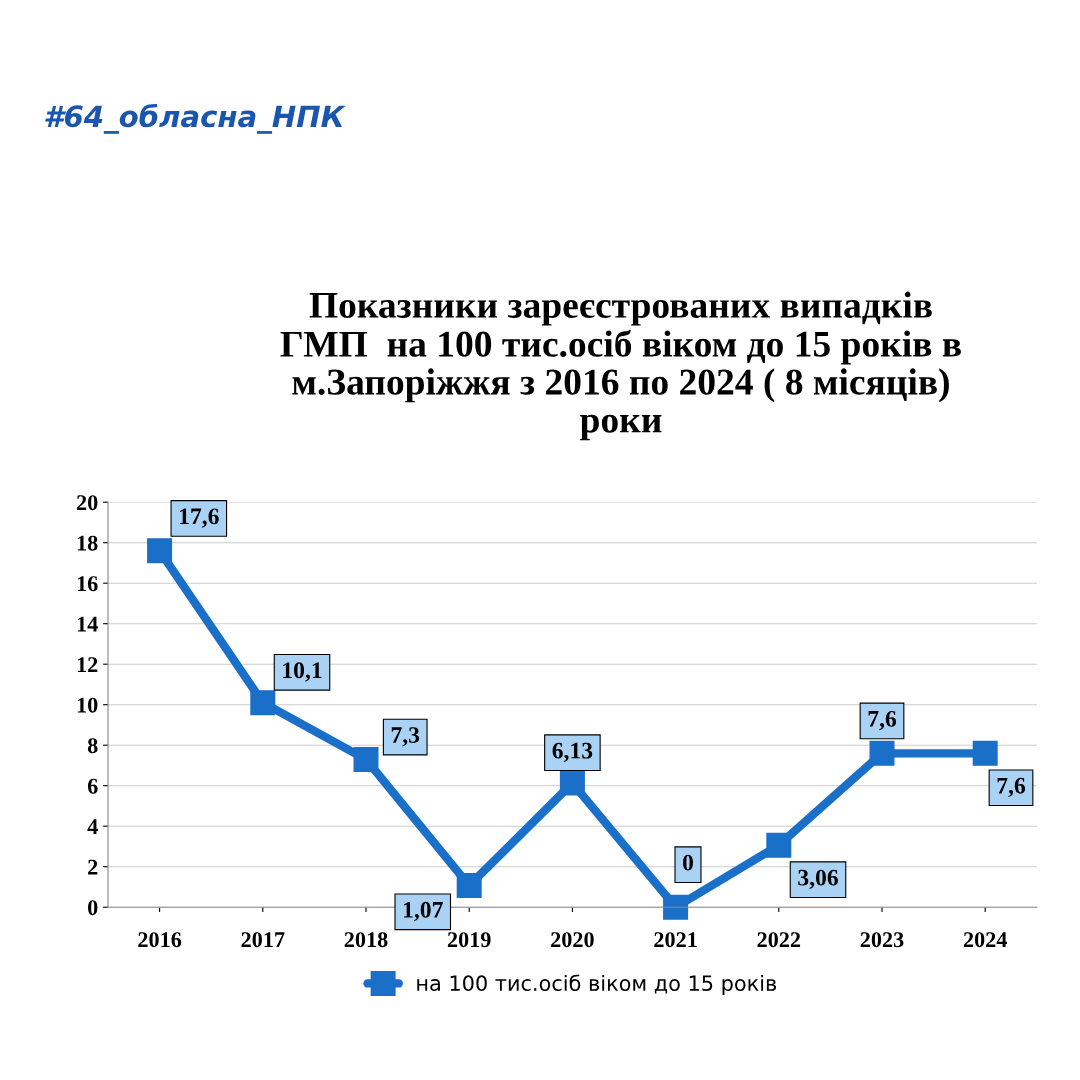  Describe the element at coordinates (93, 867) in the screenshot. I see `y-tick-label: 2` at that location.